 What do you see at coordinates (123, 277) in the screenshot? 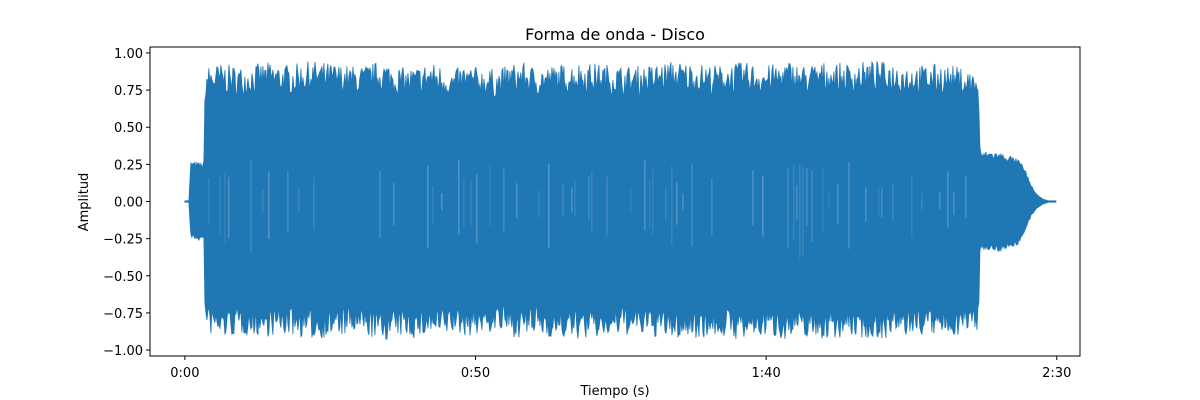
I see `y-tick-label: −0.50` at bounding box center [123, 277].